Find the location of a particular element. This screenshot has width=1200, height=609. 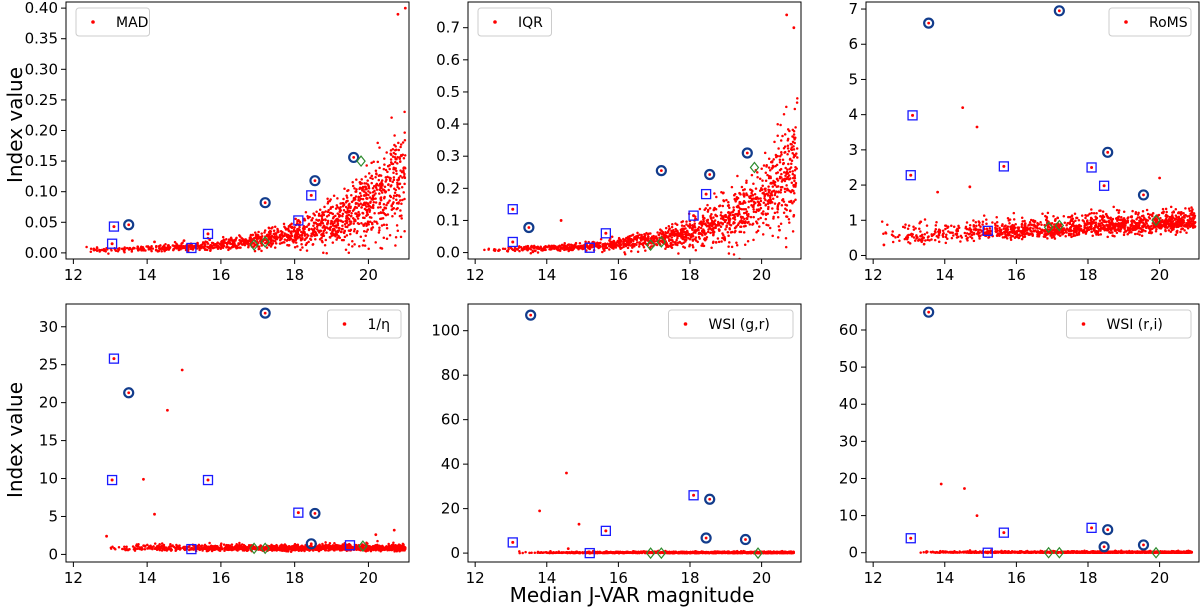

circle-marker is located at coordinates (529, 227).